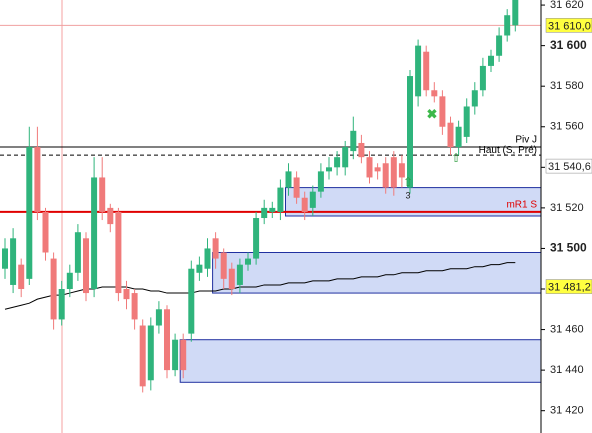 Image resolution: width=592 pixels, height=433 pixels. Describe the element at coordinates (567, 5) in the screenshot. I see `y-tick-label: 31 620` at that location.